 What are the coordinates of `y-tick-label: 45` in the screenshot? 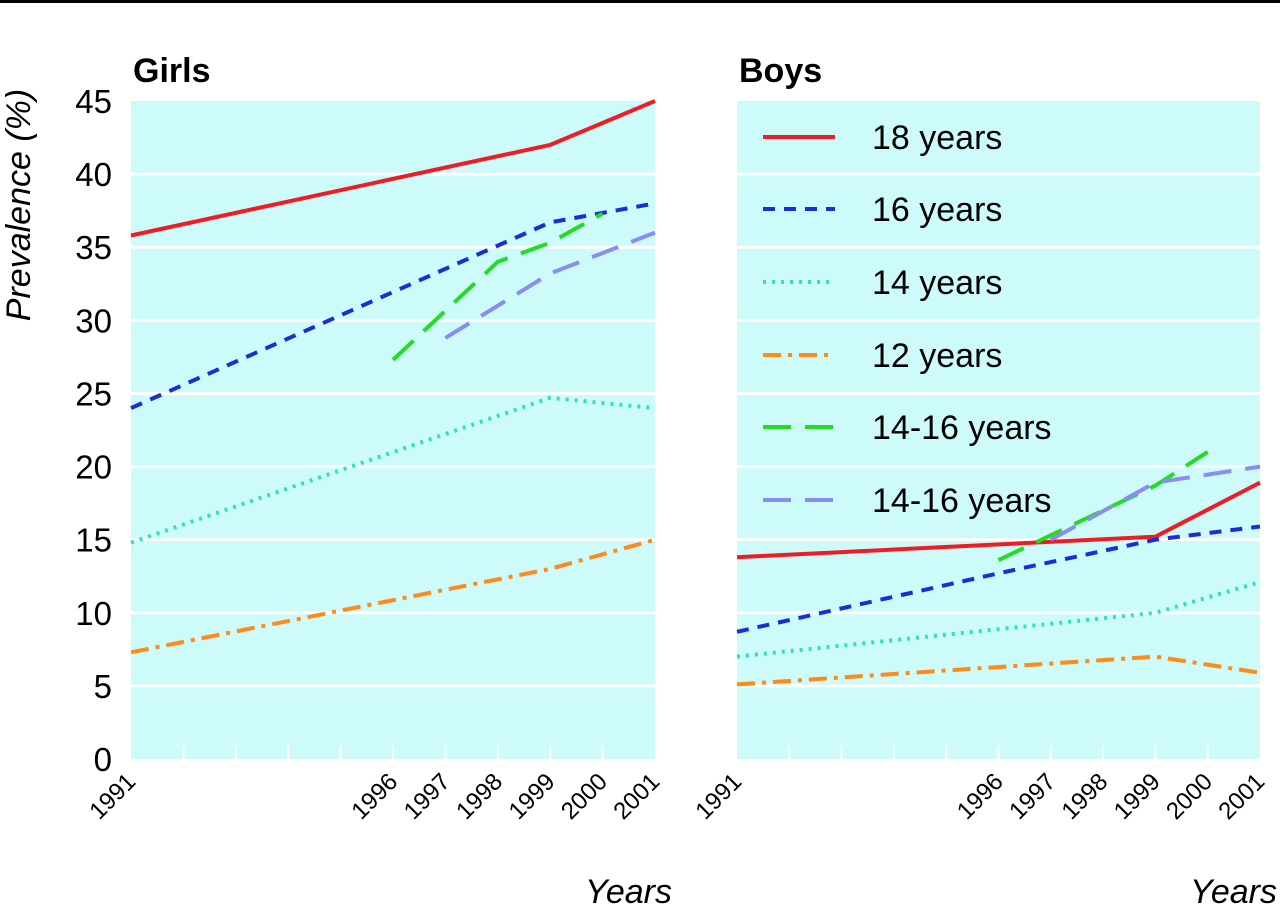 It's located at (93, 101).